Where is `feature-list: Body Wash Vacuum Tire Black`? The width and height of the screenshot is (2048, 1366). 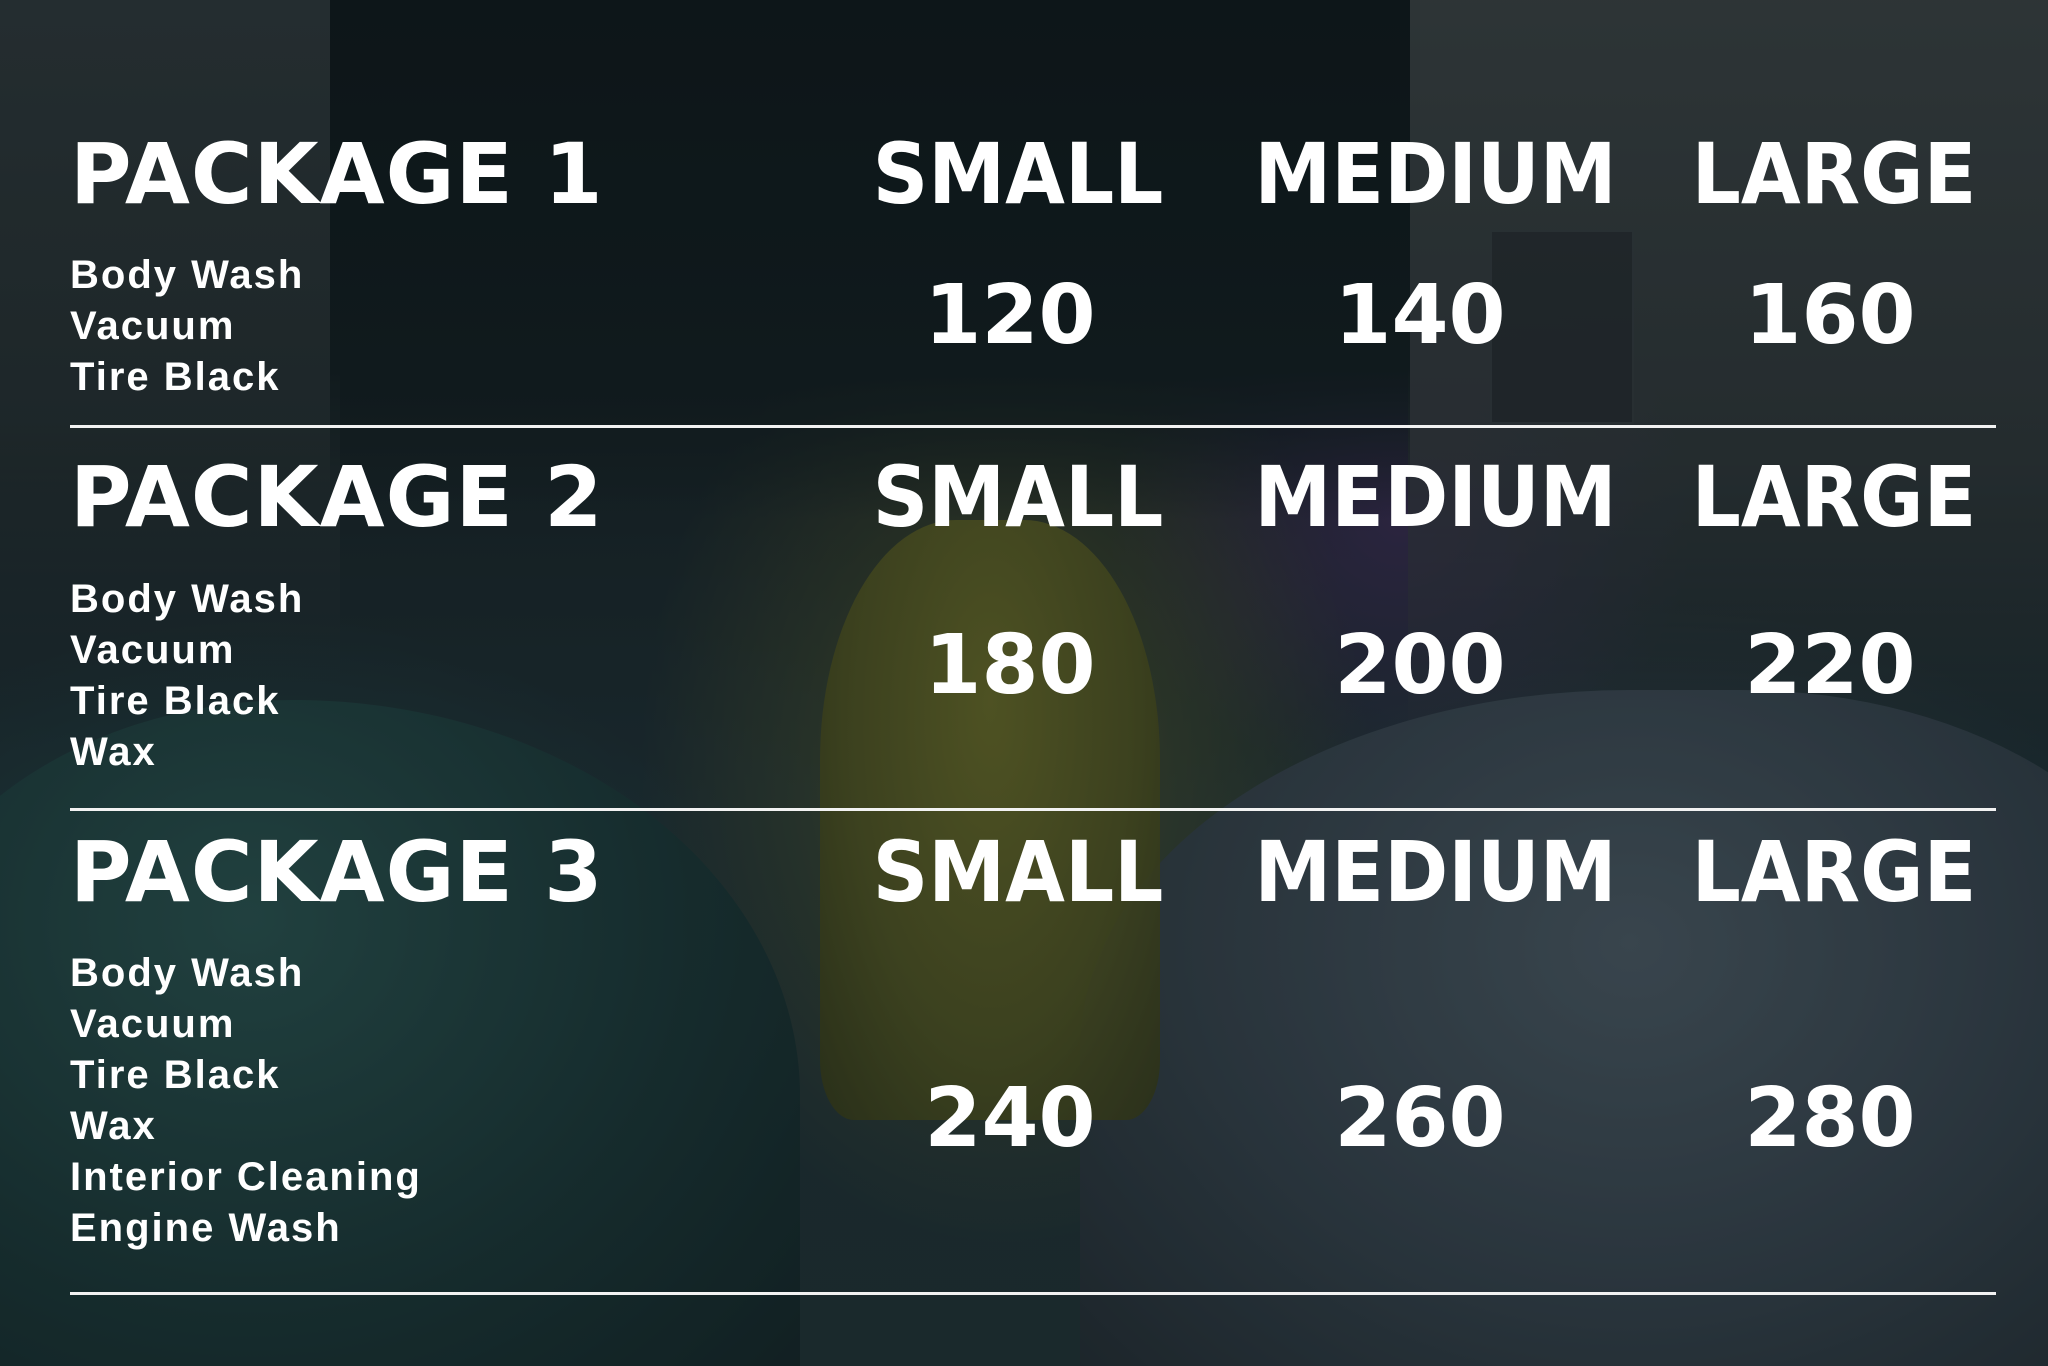
feature-list: Body Wash Vacuum Tire Black is located at coordinates (187, 326).